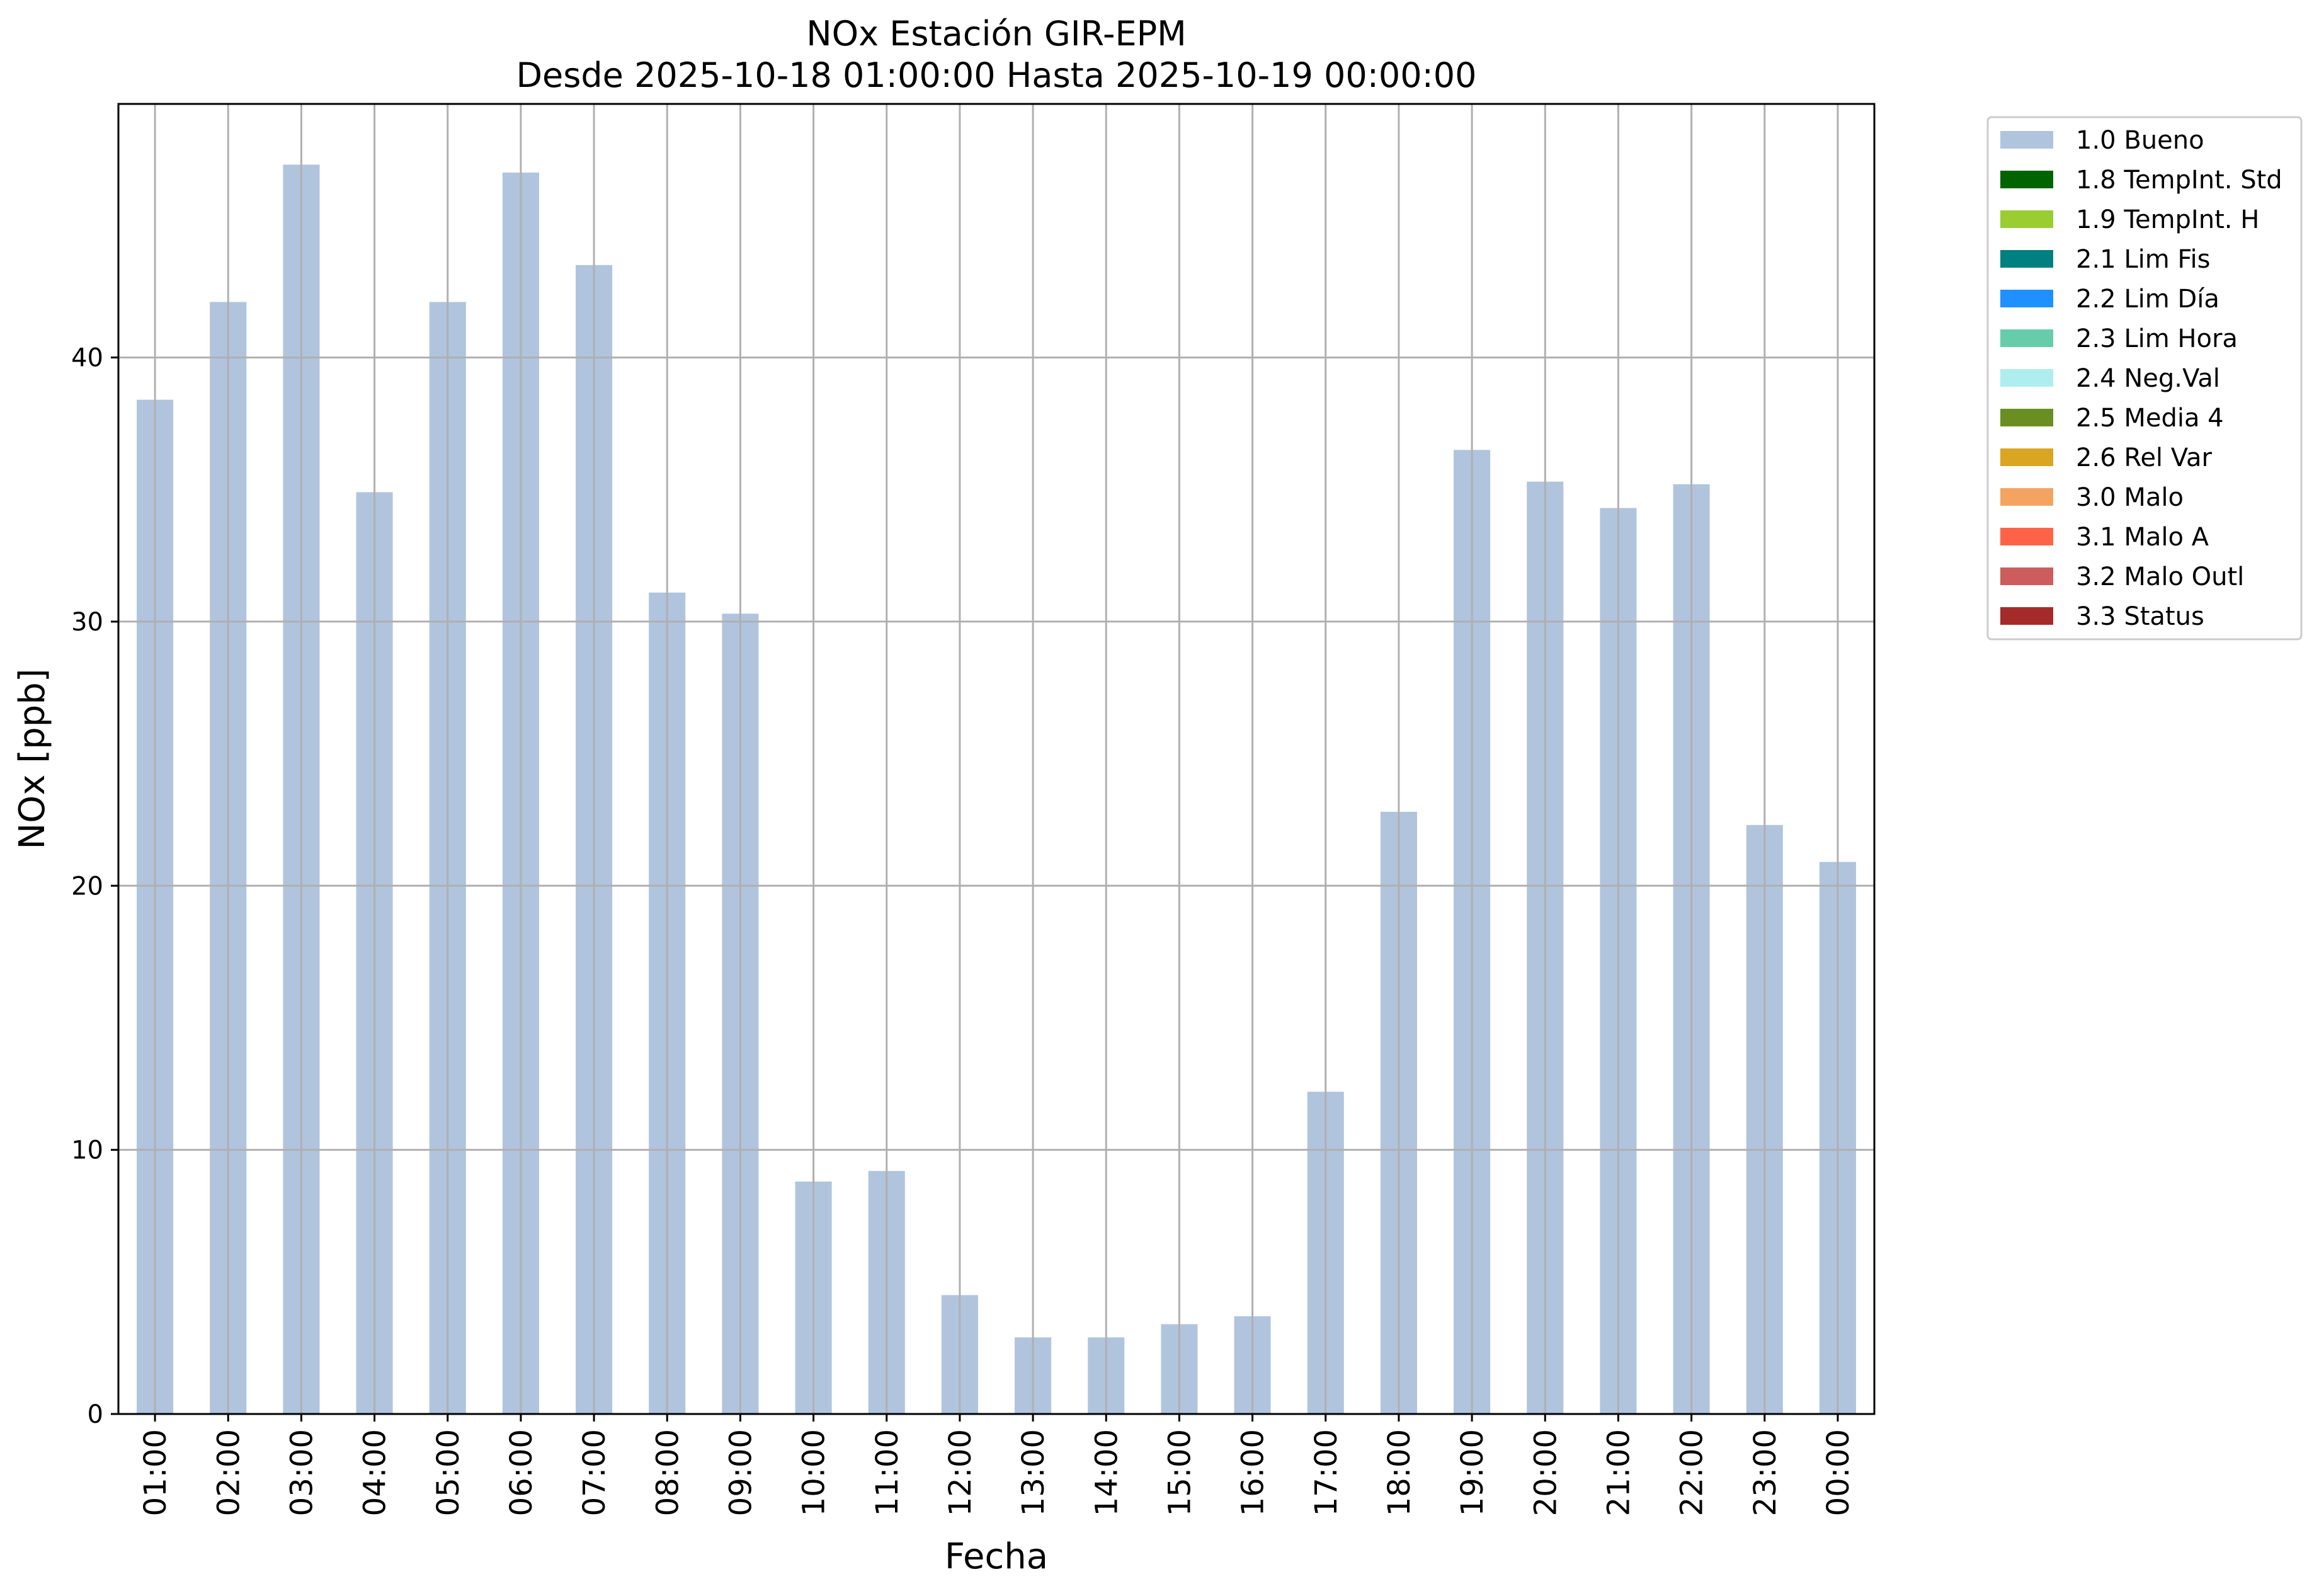  I want to click on legend-label: 2.2 Lim Día, so click(2147, 299).